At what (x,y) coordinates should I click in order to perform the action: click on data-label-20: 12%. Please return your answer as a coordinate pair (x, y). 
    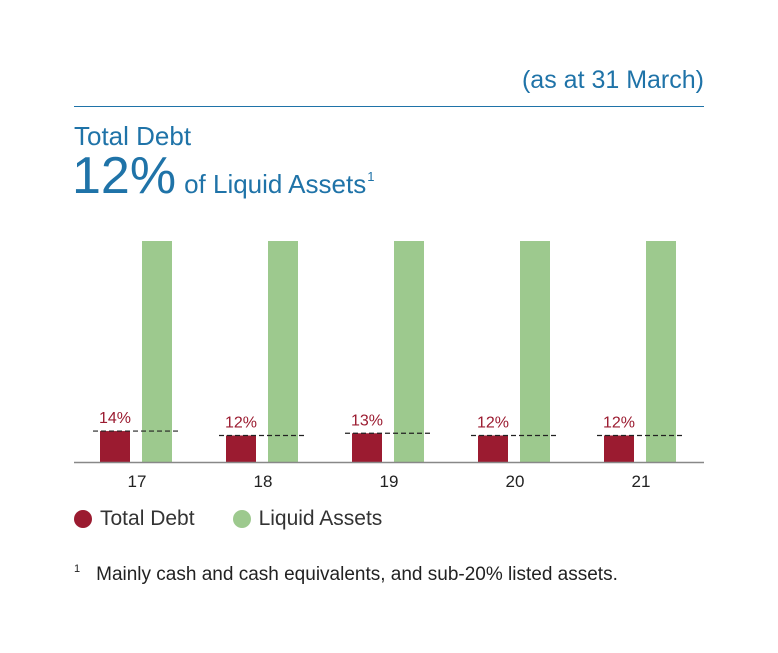
    Looking at the image, I should click on (493, 422).